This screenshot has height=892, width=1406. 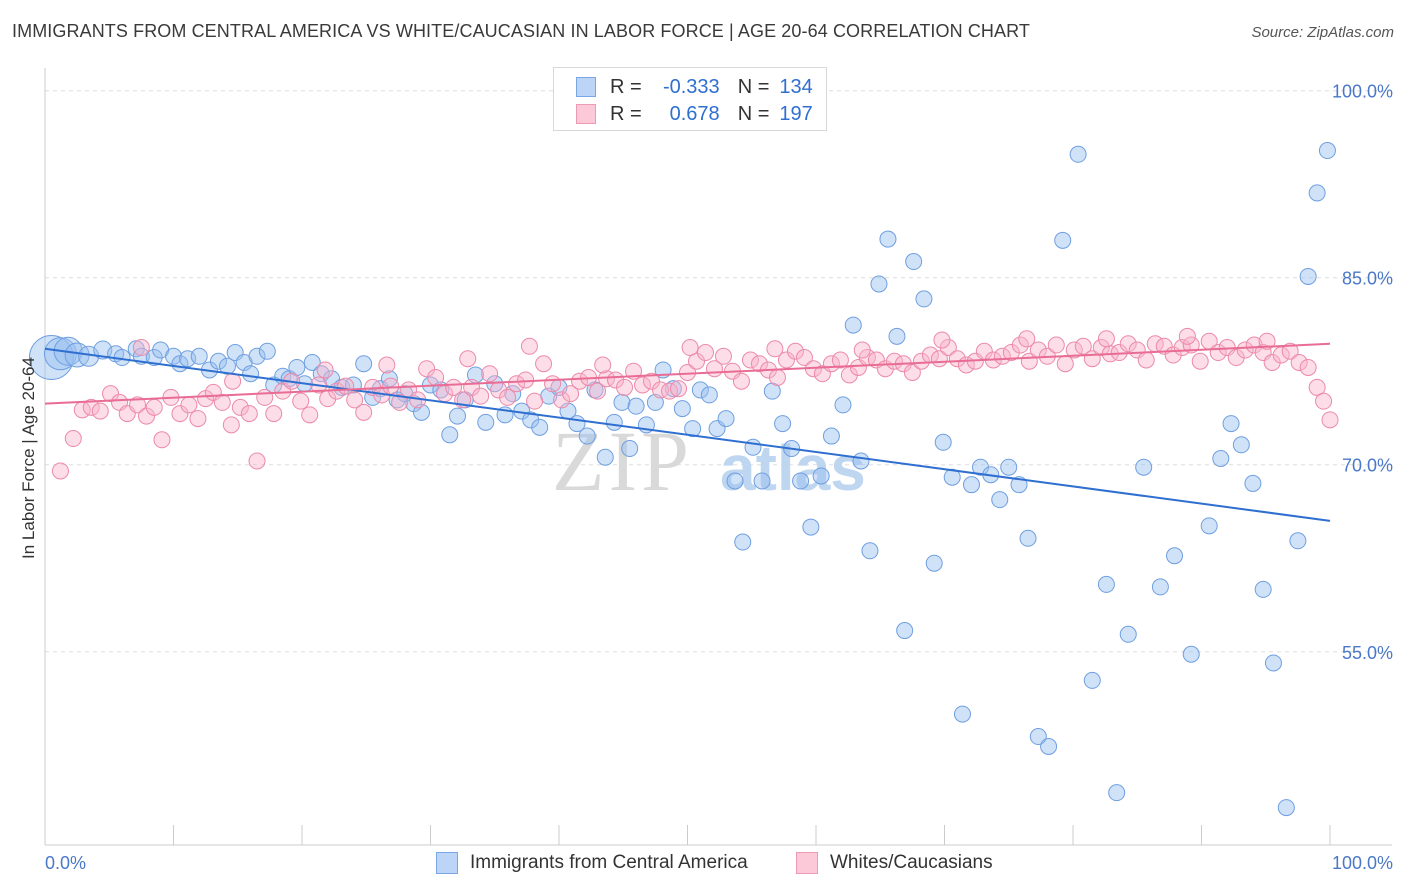 I want to click on y-axis-label: In Labor Force | Age 20-64, so click(x=28, y=458).